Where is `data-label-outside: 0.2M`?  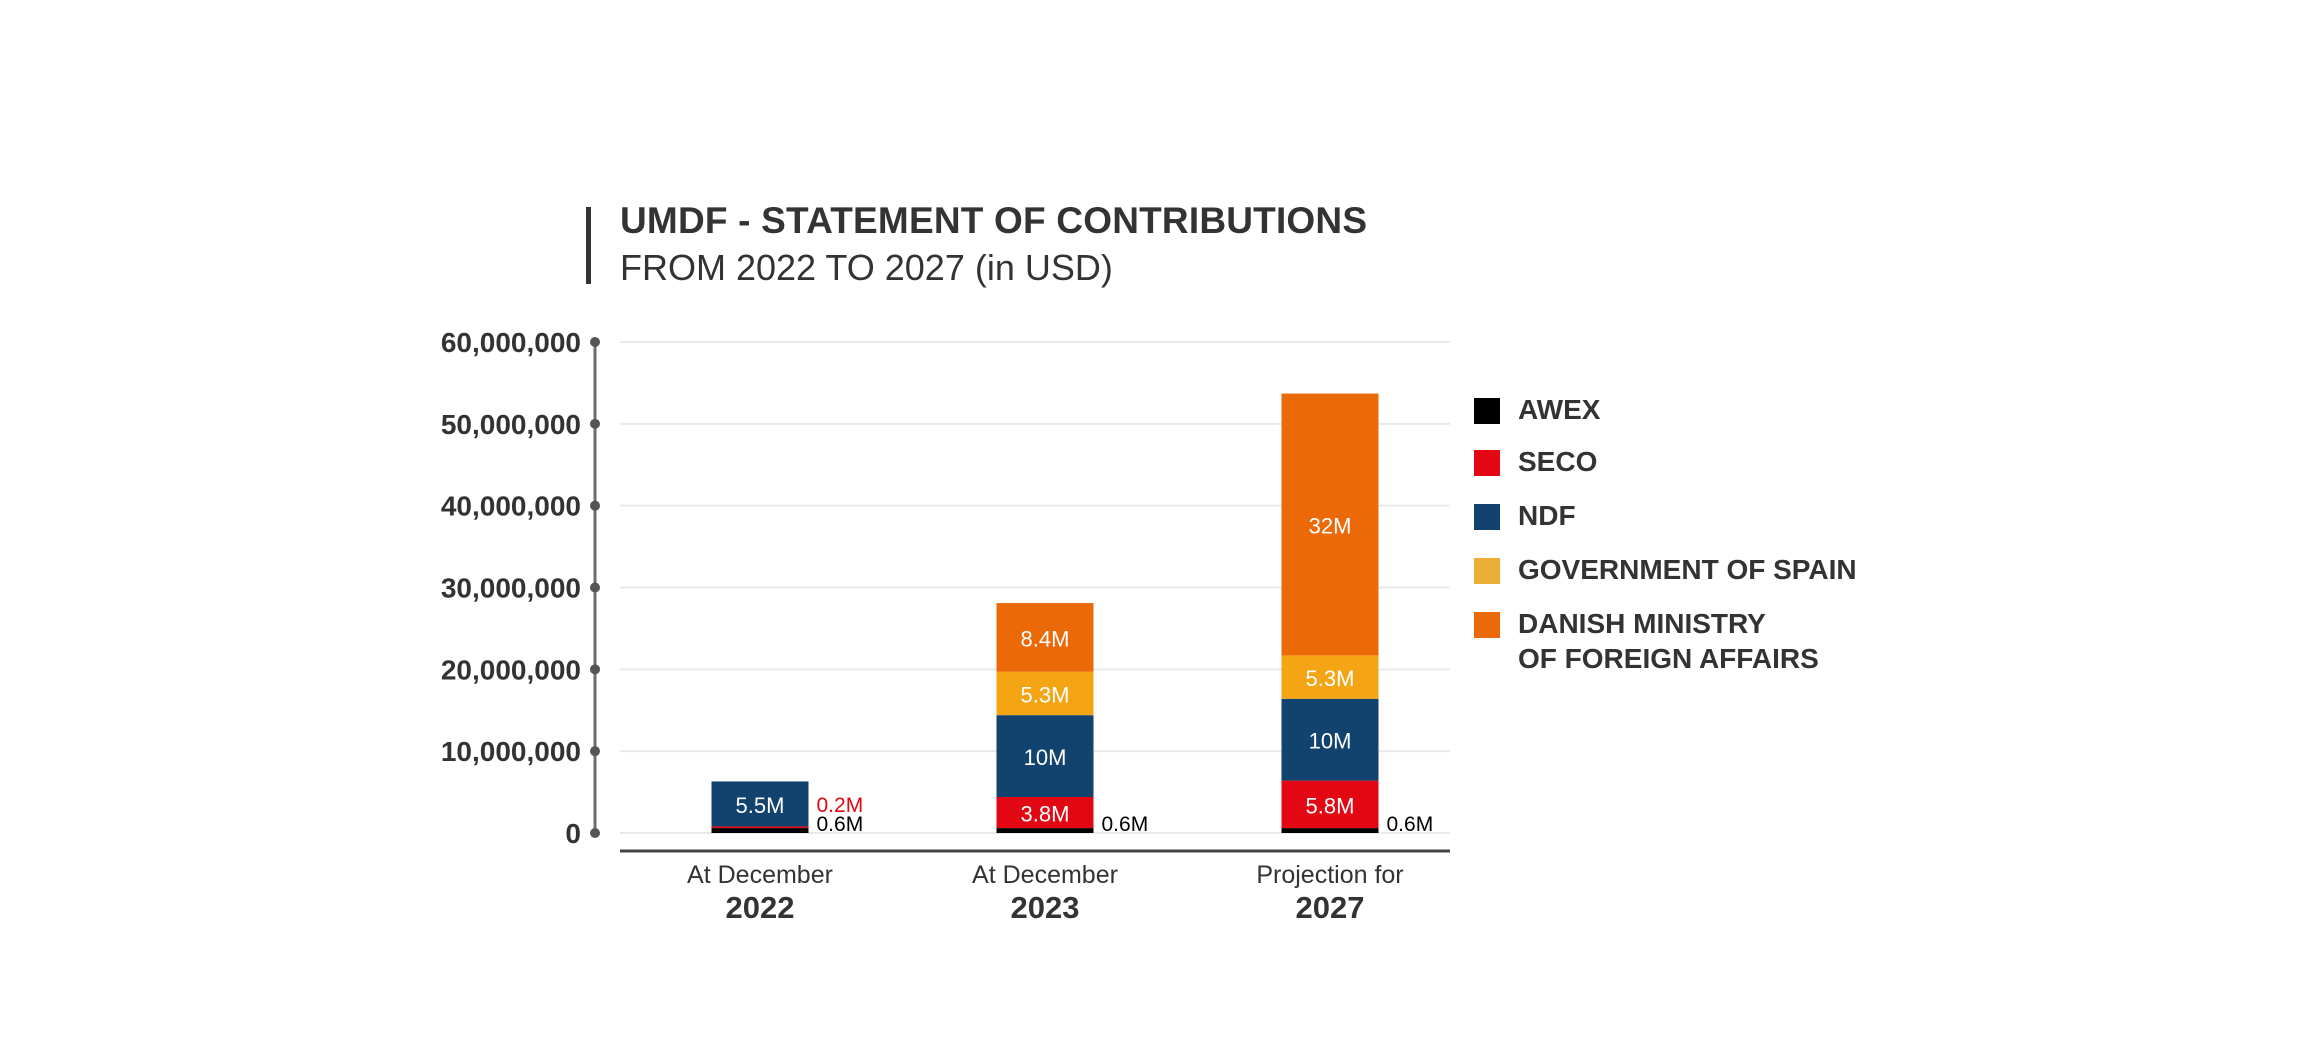
data-label-outside: 0.2M is located at coordinates (840, 805).